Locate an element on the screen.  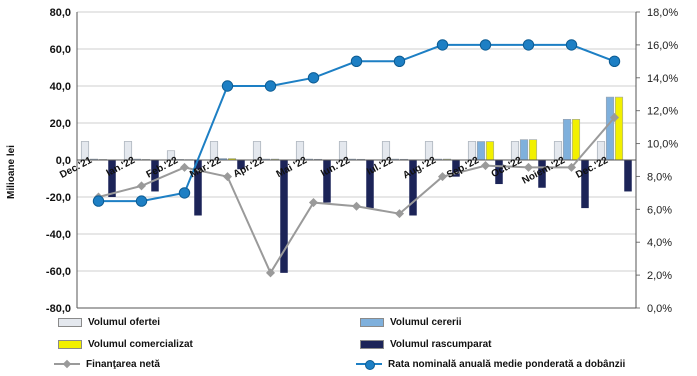
y2-tick-label: 16,0% is located at coordinates (662, 46).